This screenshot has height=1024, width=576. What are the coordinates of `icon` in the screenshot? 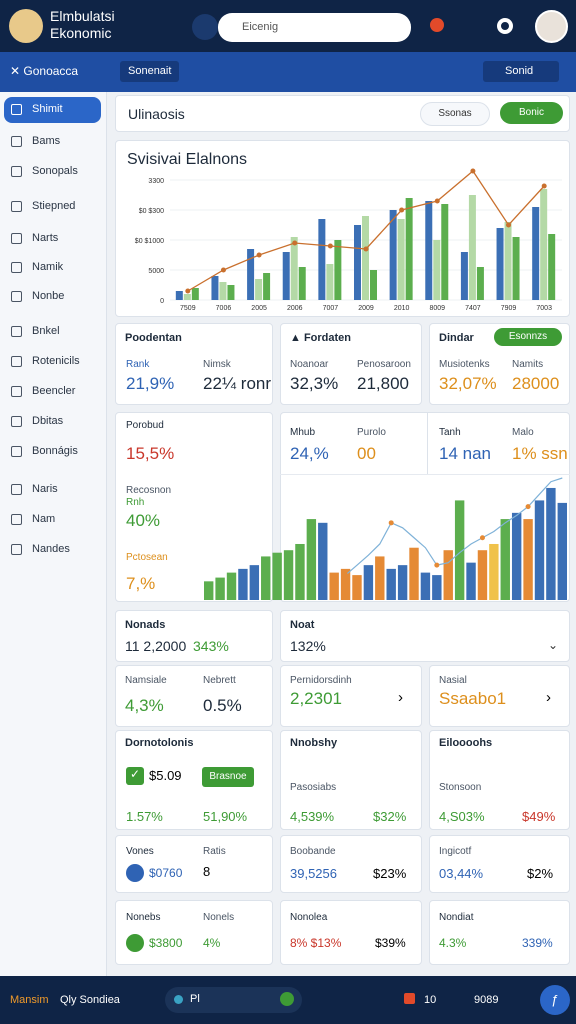 It's located at (135, 873).